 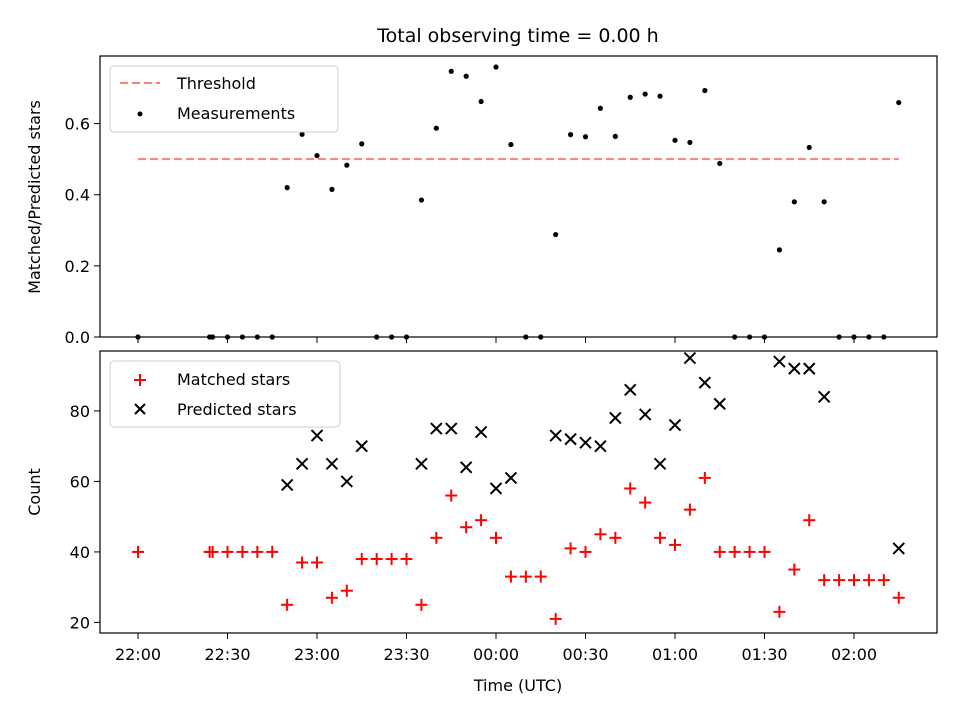 What do you see at coordinates (854, 654) in the screenshot?
I see `x-tick-label: 02:00` at bounding box center [854, 654].